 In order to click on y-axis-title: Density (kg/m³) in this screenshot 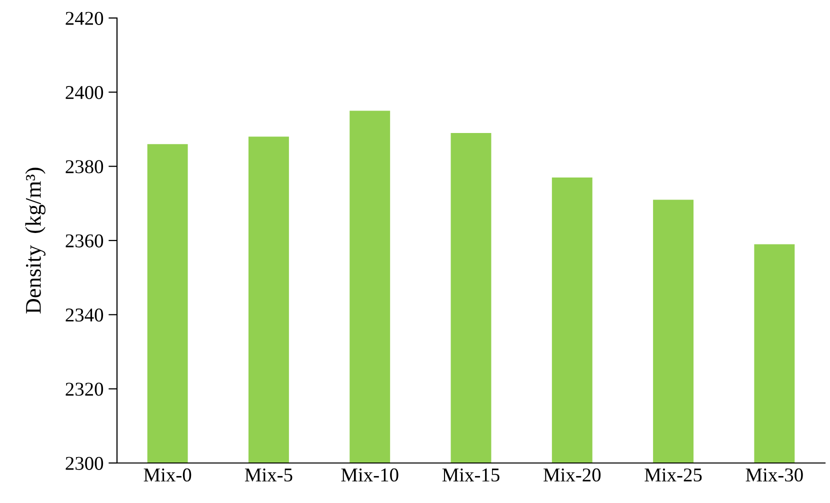, I will do `click(35, 241)`.